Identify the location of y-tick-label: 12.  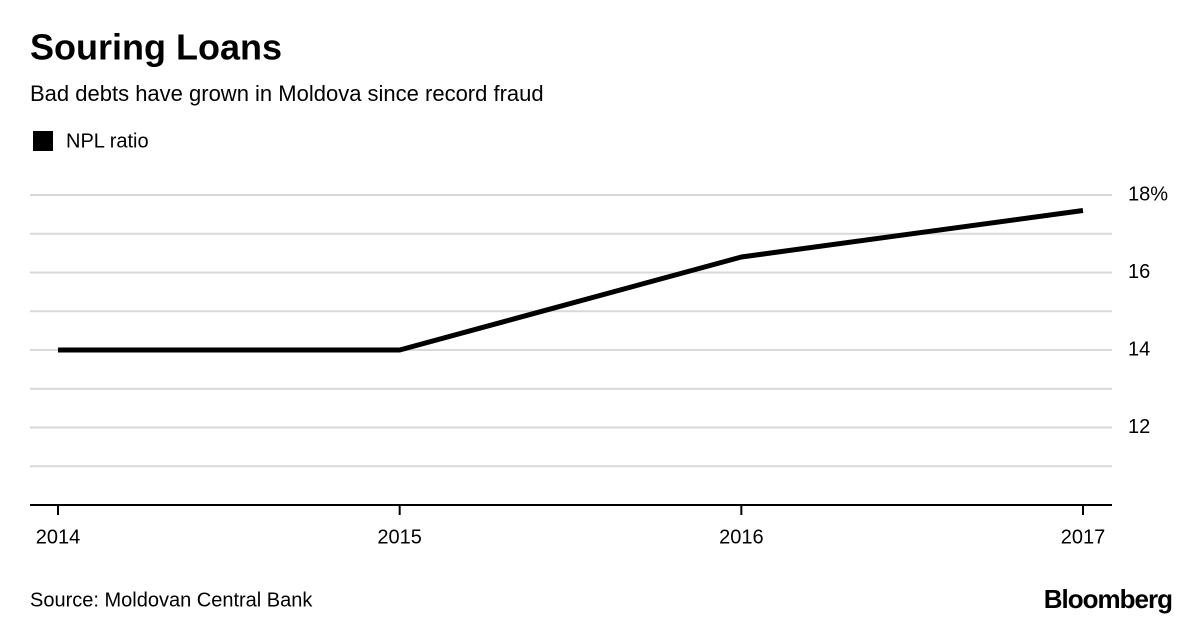
(1139, 427).